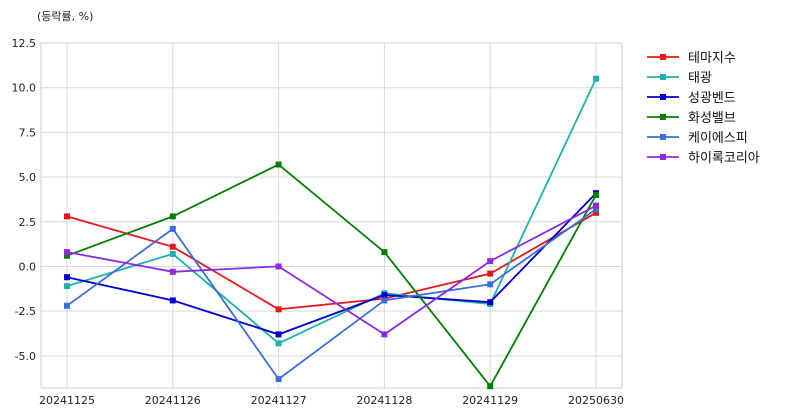 This screenshot has width=785, height=416. I want to click on x-tick-label: 20241127, so click(279, 400).